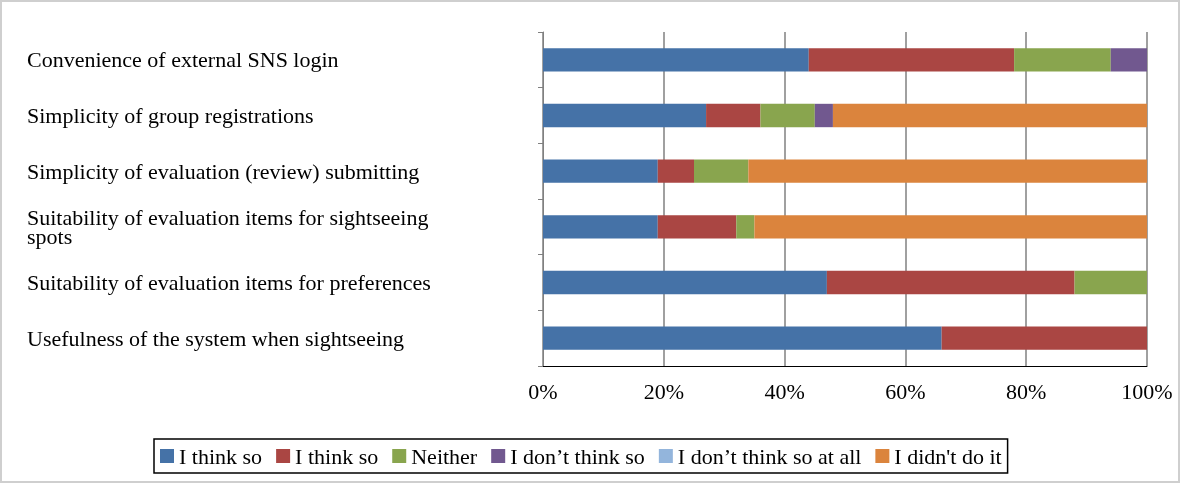 This screenshot has width=1180, height=483. Describe the element at coordinates (215, 338) in the screenshot. I see `y-tick-label: Usefulness of the system when sightseeing` at that location.